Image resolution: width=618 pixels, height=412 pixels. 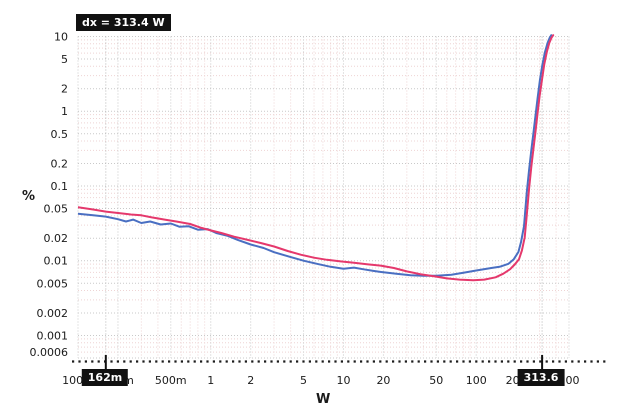 I want to click on cursor1-badge: 162m, so click(x=105, y=377).